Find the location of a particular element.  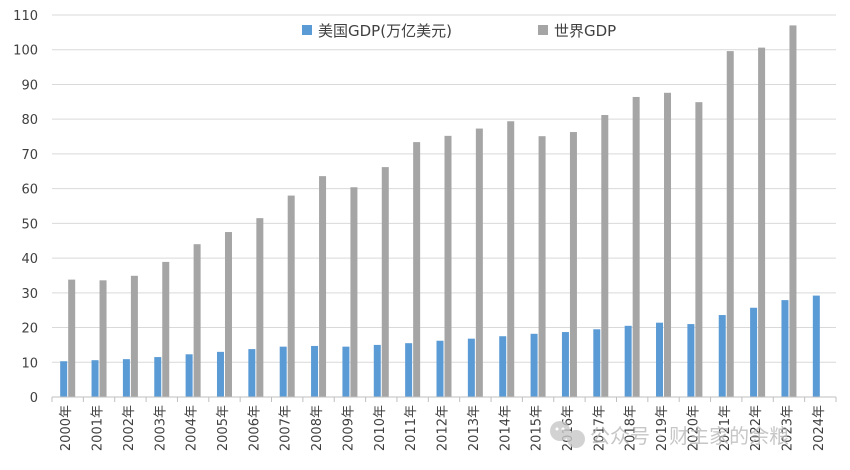

x-tick-label: 2007年 is located at coordinates (286, 428).